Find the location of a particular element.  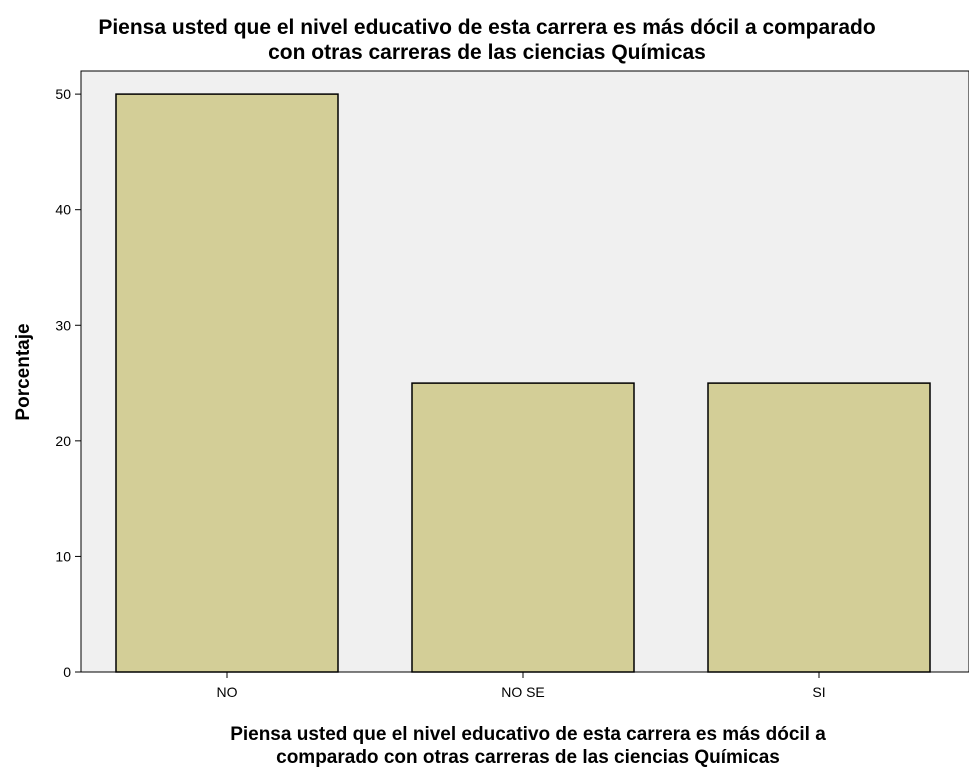

bar-si is located at coordinates (819, 527).